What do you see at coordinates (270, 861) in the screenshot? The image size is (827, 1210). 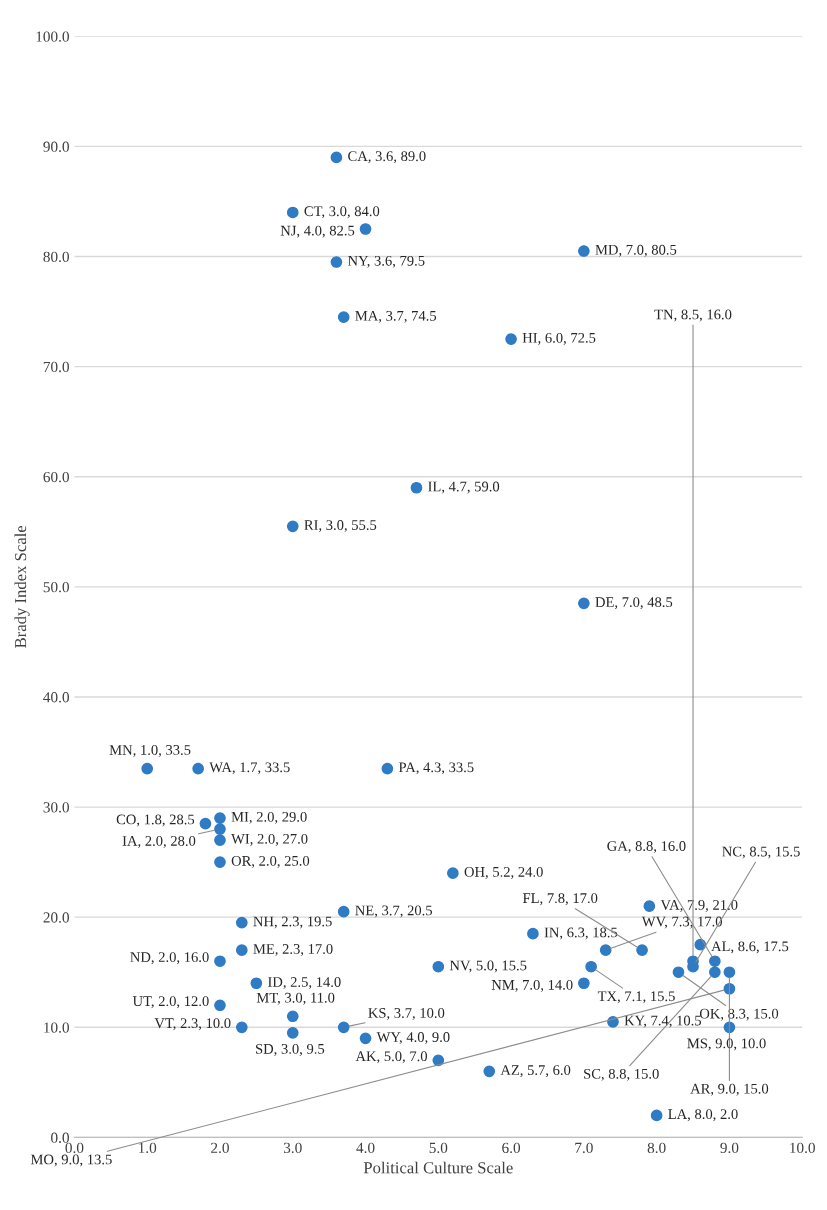 I see `data-label: OR, 2.0, 25.0` at bounding box center [270, 861].